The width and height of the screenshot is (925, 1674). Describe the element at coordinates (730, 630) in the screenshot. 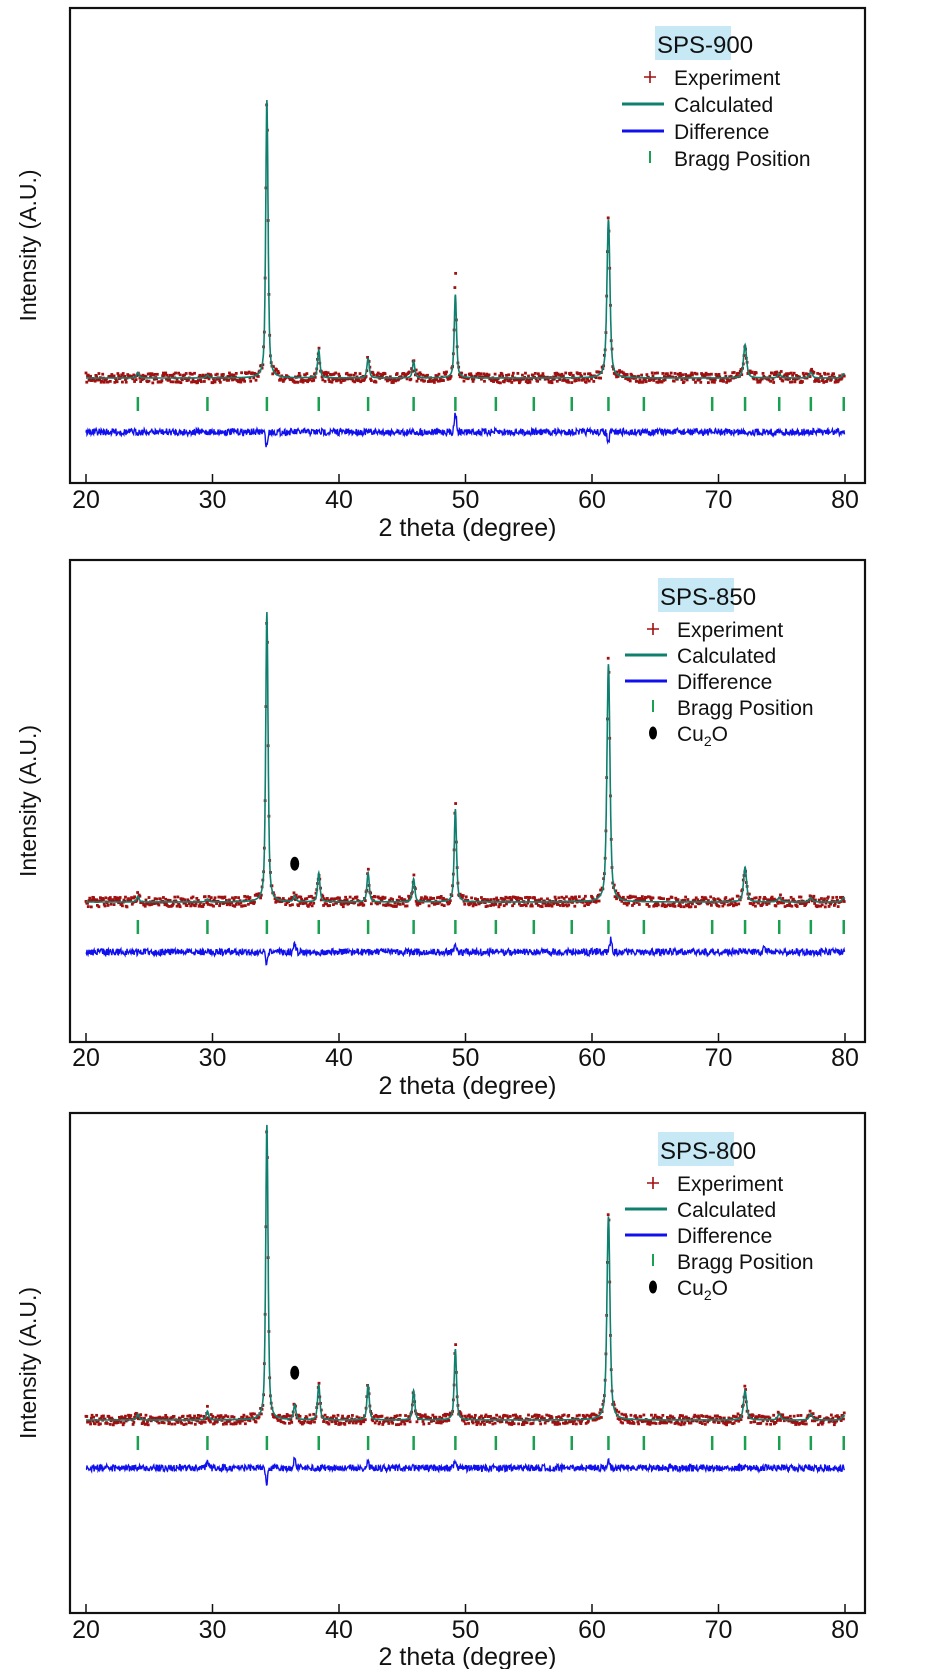

I see `legend-label: Experiment` at that location.